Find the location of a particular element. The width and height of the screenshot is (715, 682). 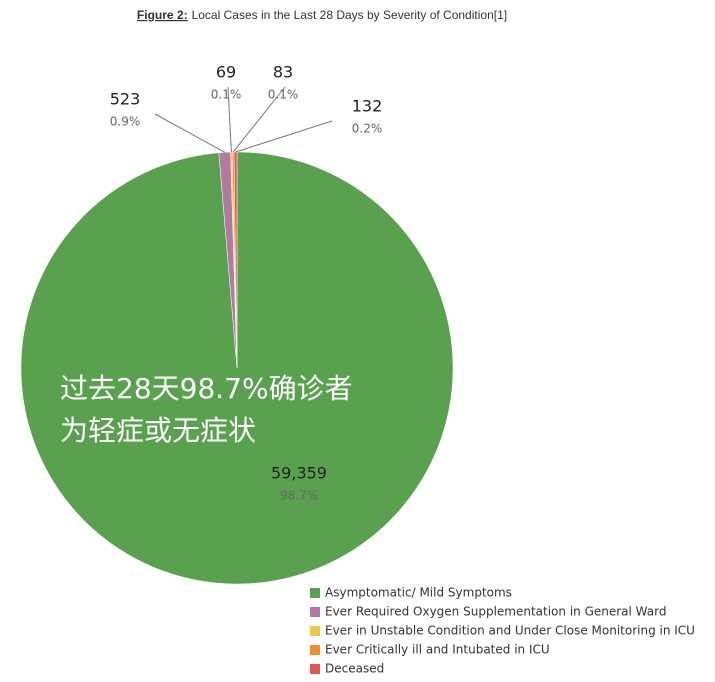

annotation: 为轻症或无症状 is located at coordinates (158, 430).